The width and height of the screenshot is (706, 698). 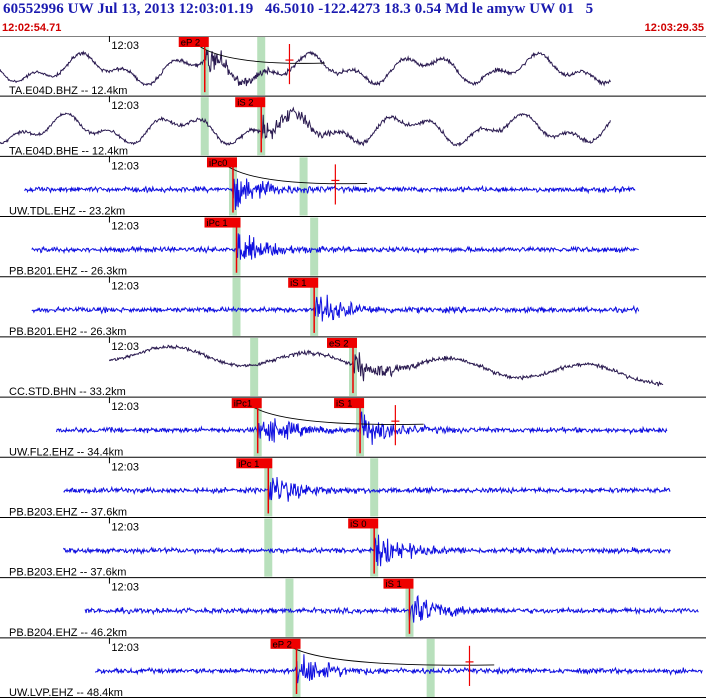 What do you see at coordinates (68, 512) in the screenshot?
I see `station-label: PB.B203.EHZ -- 37.6km` at bounding box center [68, 512].